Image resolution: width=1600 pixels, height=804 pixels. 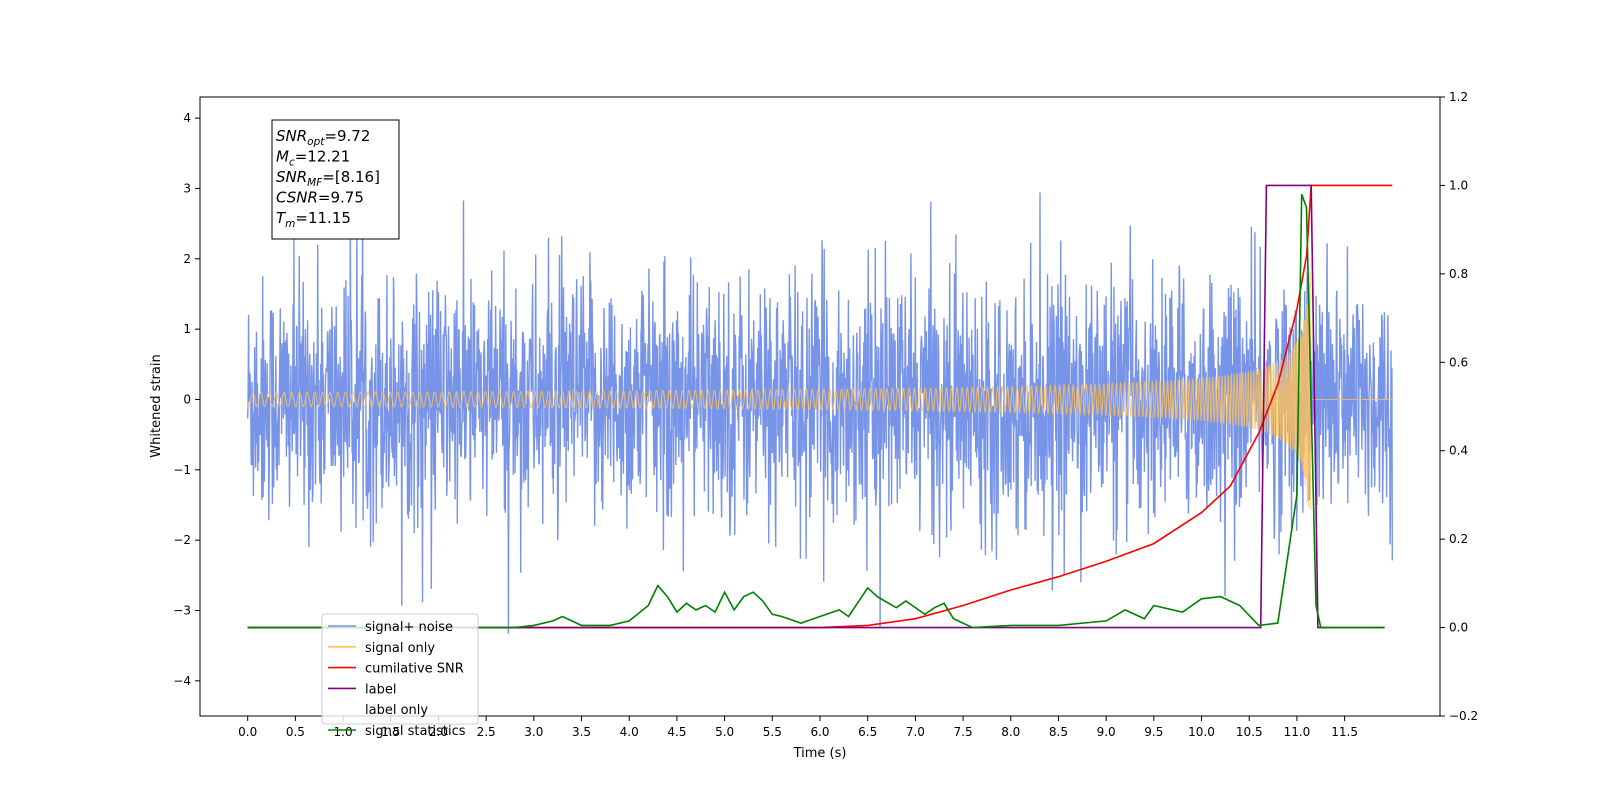 I want to click on y-tick-label: −4, so click(x=182, y=681).